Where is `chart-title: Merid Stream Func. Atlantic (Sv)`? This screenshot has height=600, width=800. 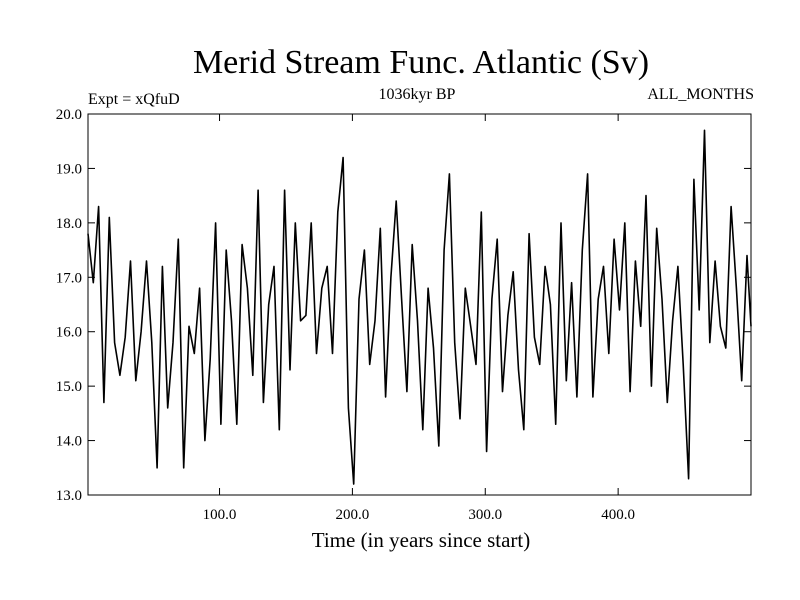
chart-title: Merid Stream Func. Atlantic (Sv) is located at coordinates (421, 62).